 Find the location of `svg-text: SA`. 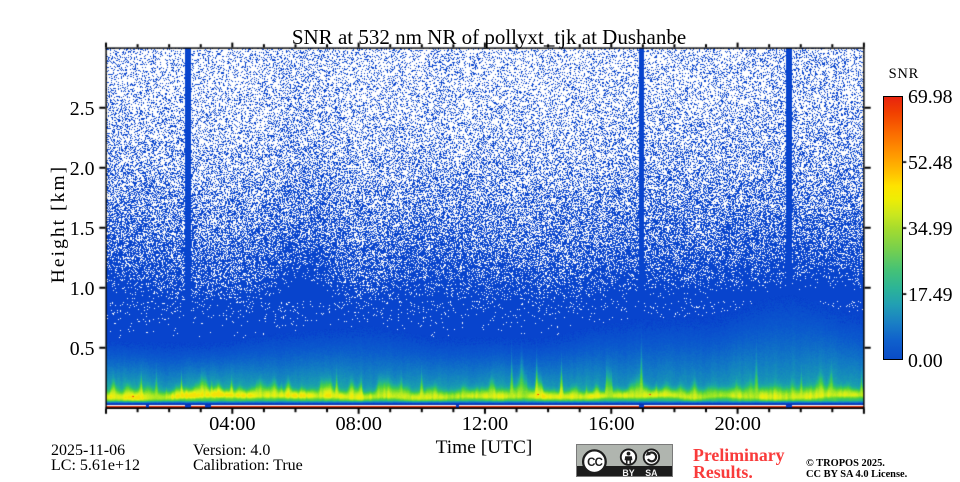

svg-text: SA is located at coordinates (651, 472).